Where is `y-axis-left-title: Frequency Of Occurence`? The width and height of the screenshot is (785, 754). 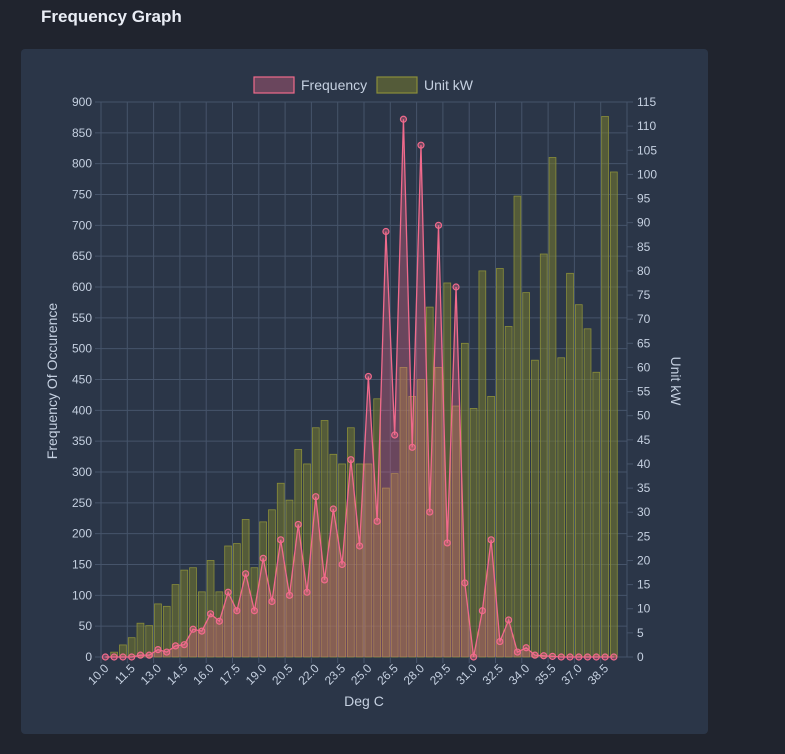 y-axis-left-title: Frequency Of Occurence is located at coordinates (52, 381).